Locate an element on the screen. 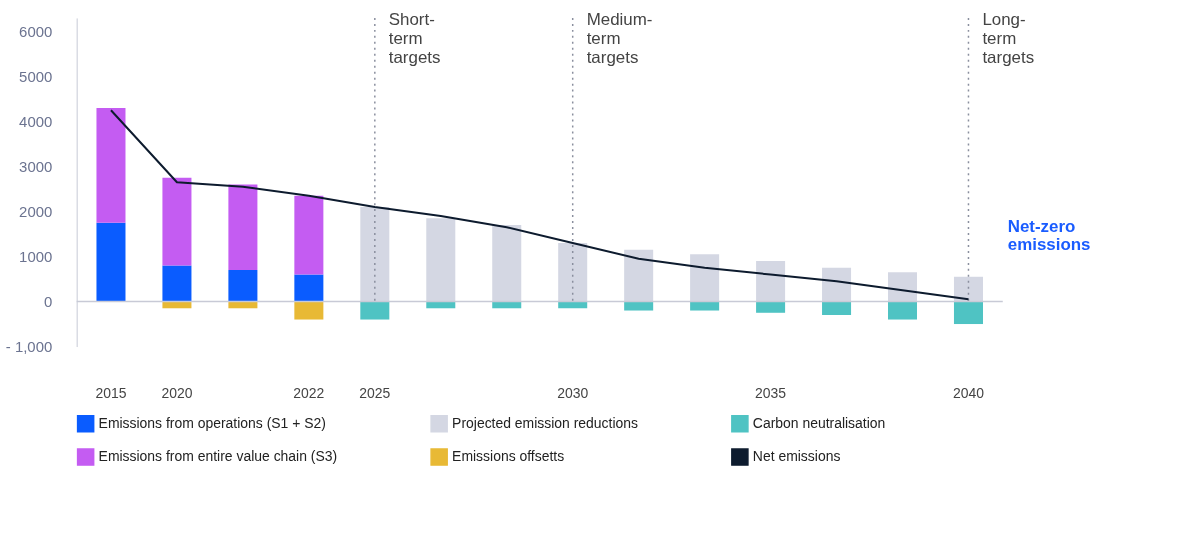 The height and width of the screenshot is (541, 1186). x-tick-label: 2022 is located at coordinates (309, 392).